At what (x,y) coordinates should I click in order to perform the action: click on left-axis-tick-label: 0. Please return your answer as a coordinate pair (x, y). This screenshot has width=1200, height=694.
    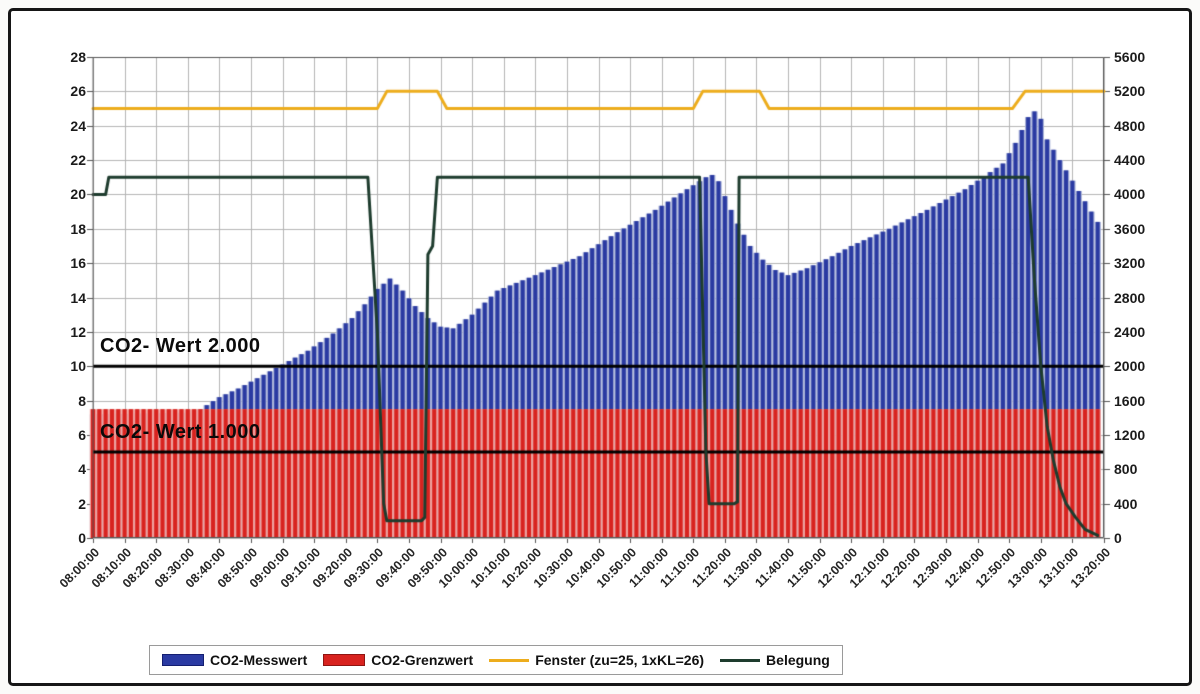
    Looking at the image, I should click on (82, 538).